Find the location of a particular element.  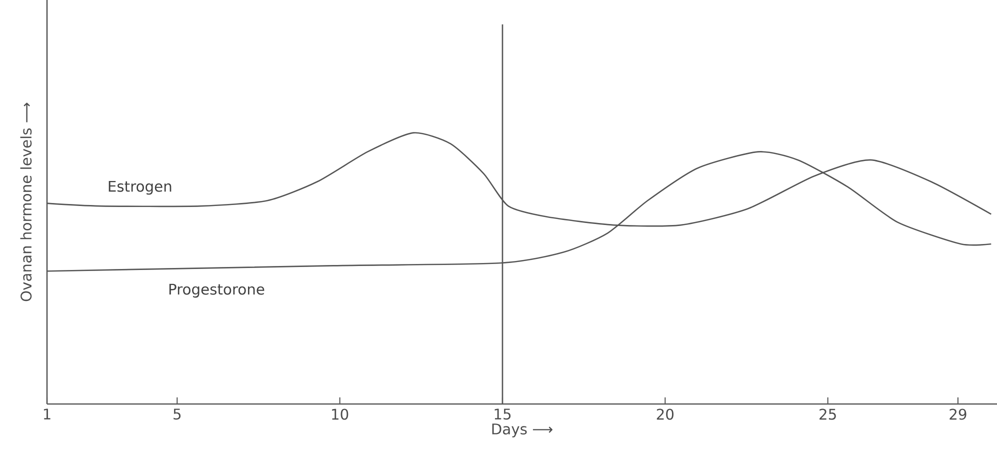

x-tick-label: 15 is located at coordinates (502, 414).